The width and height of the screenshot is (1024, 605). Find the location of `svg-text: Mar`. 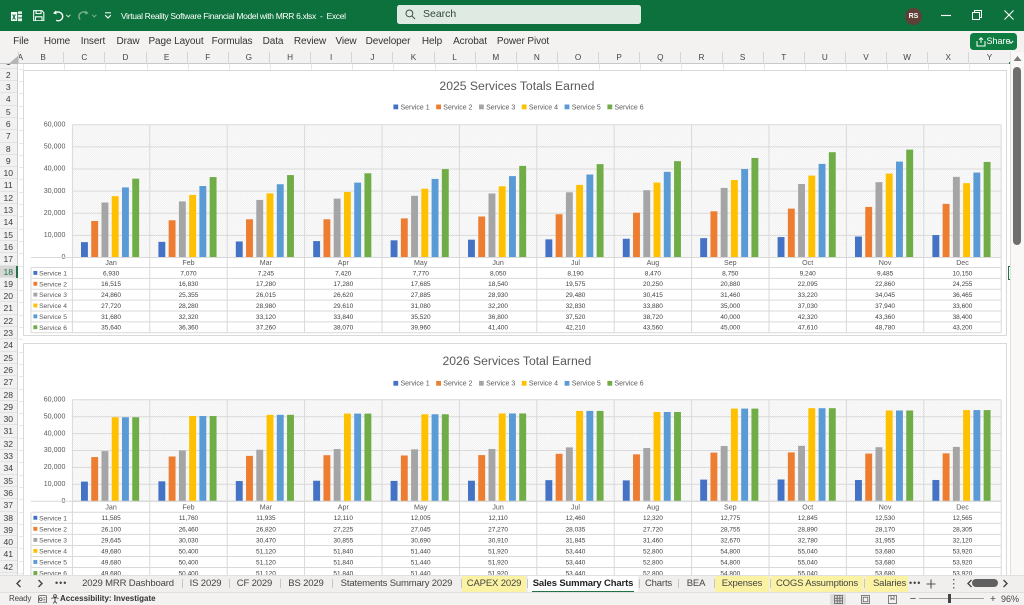

svg-text: Mar is located at coordinates (266, 263).